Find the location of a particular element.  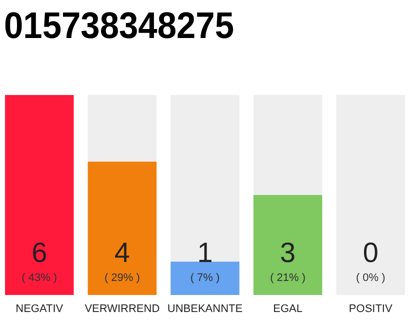

annotation: ( 21% ) is located at coordinates (288, 278).